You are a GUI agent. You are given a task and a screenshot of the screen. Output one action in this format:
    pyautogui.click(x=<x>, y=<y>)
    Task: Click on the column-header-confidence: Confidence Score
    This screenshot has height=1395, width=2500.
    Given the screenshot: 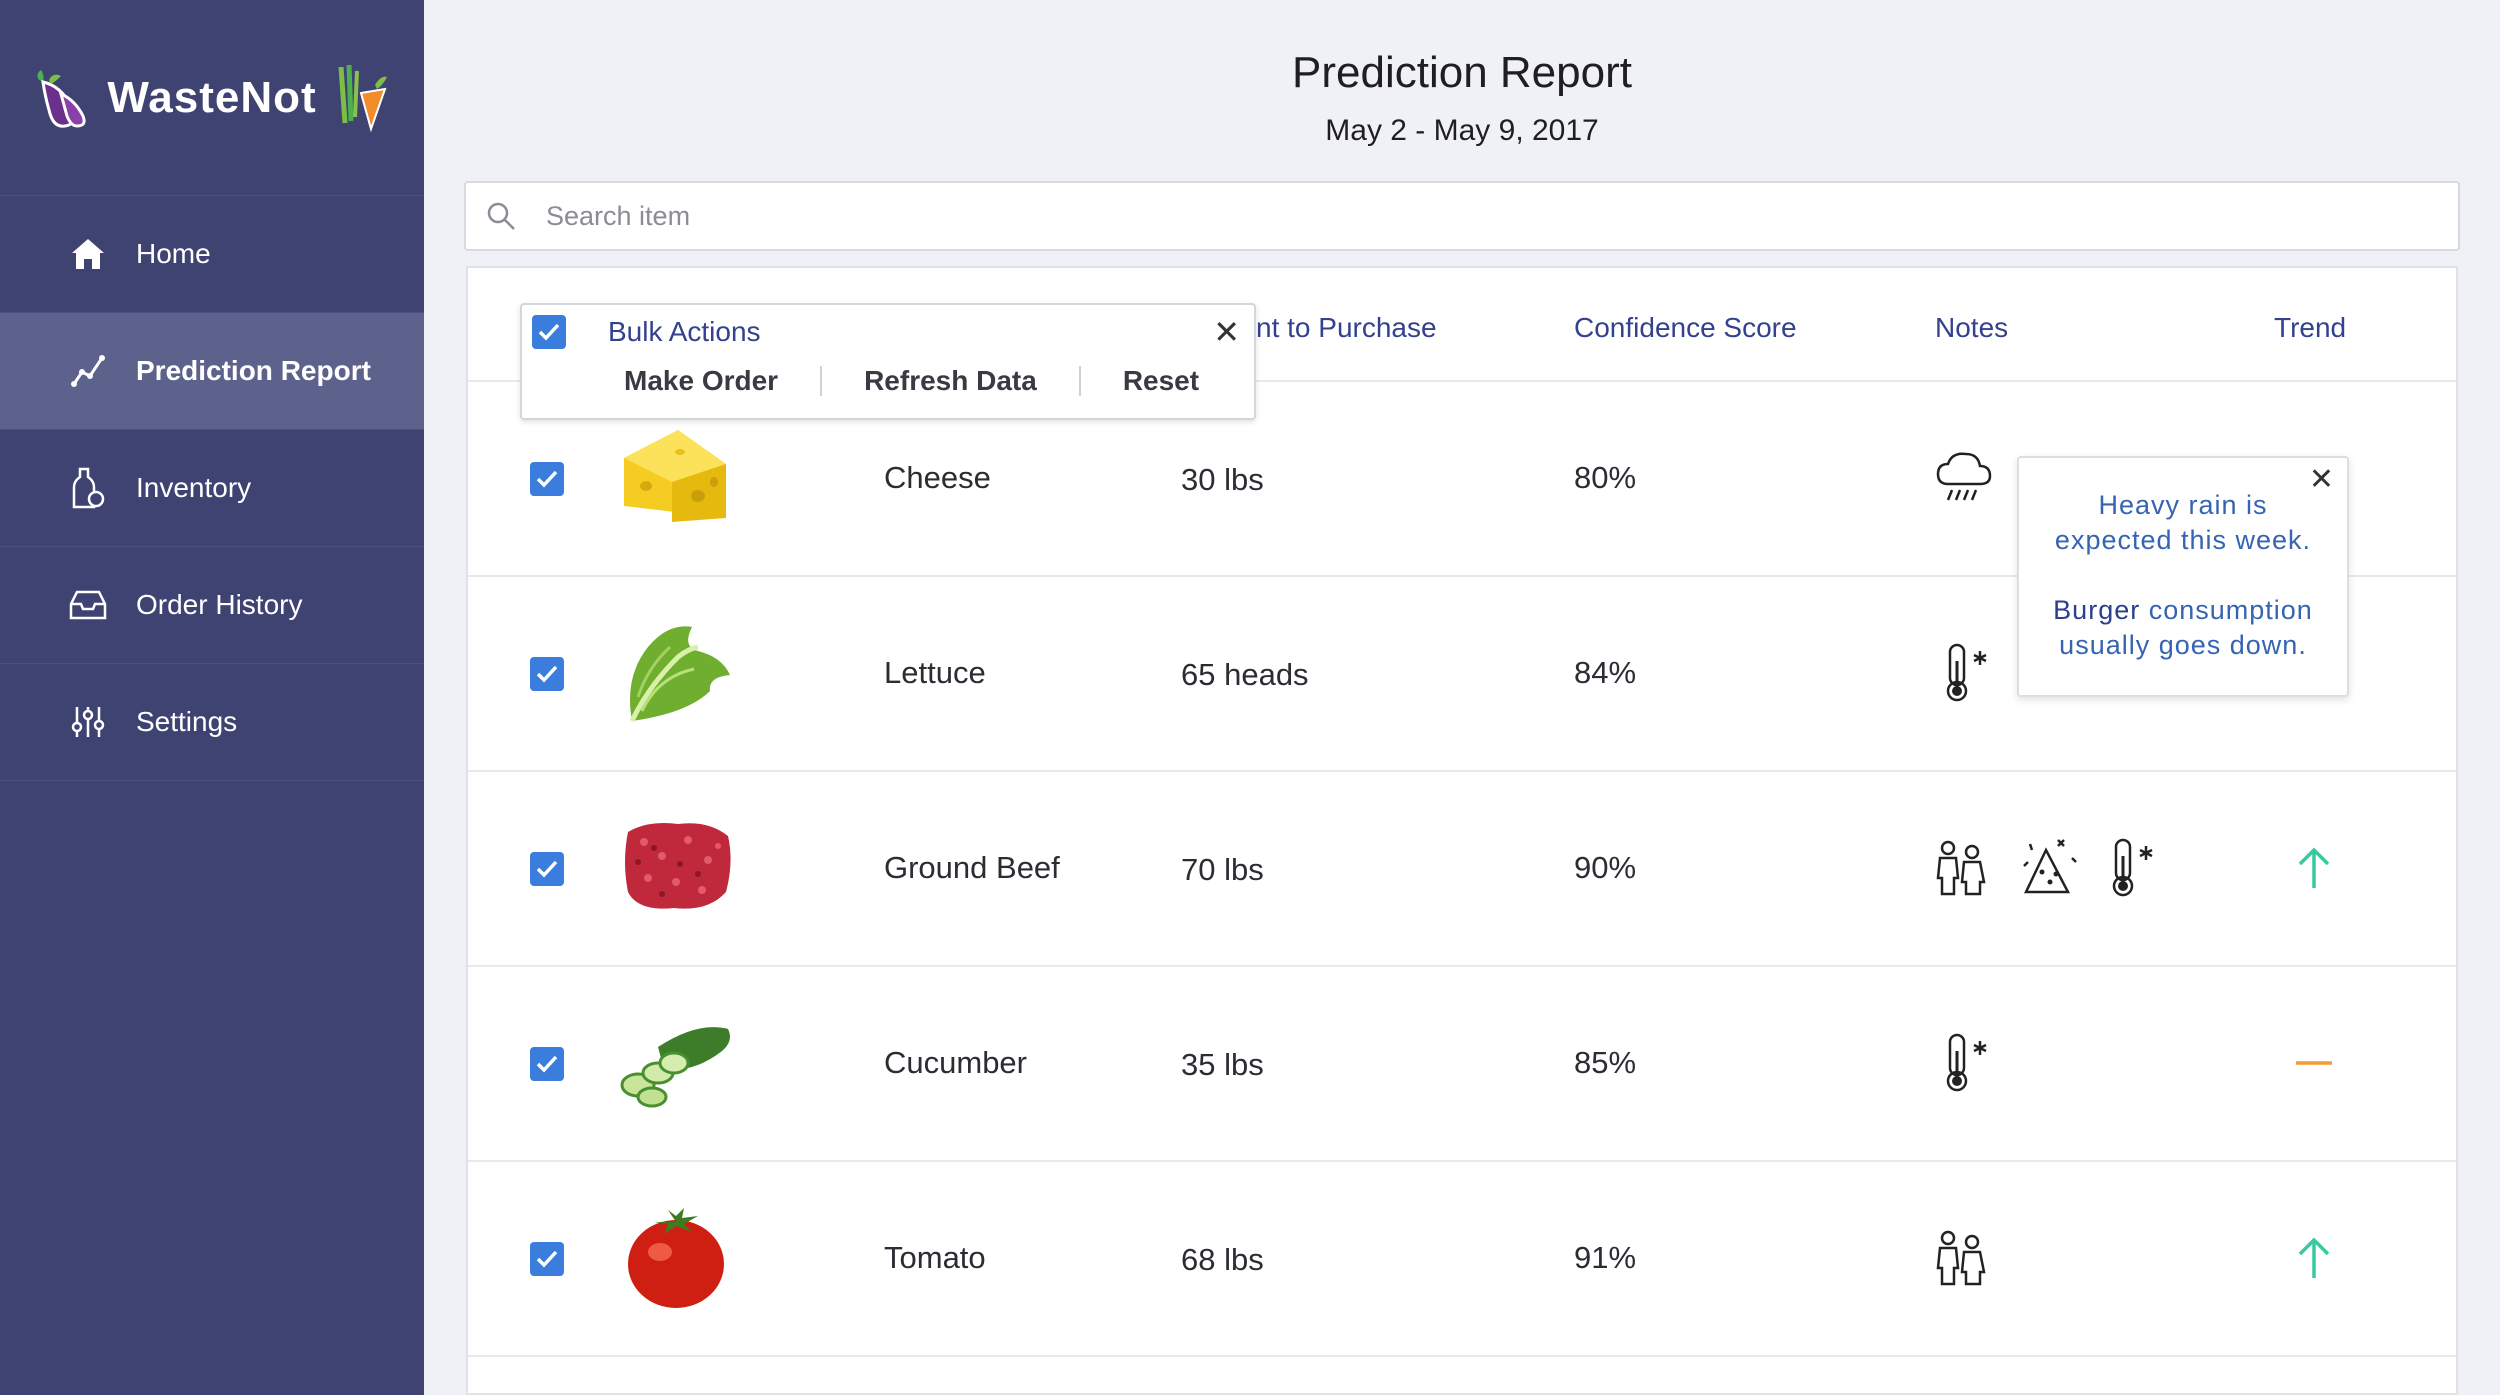 What is the action you would take?
    pyautogui.click(x=1685, y=327)
    